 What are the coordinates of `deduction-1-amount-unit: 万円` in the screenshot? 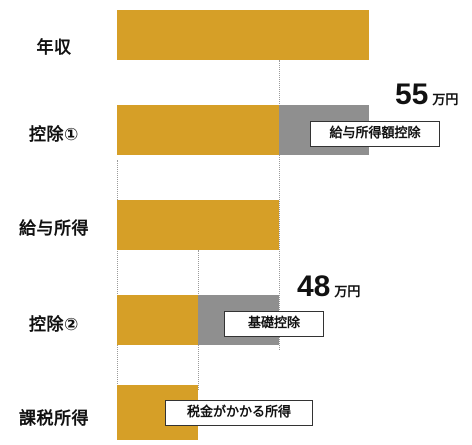 It's located at (445, 100).